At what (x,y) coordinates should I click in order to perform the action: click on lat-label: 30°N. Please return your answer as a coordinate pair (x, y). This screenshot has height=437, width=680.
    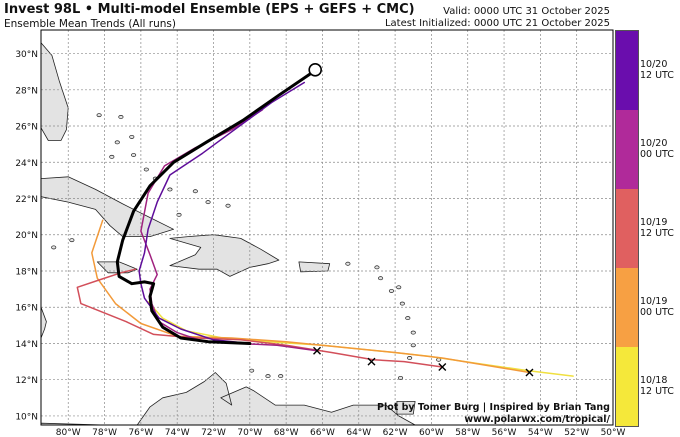
    Looking at the image, I should click on (26, 55).